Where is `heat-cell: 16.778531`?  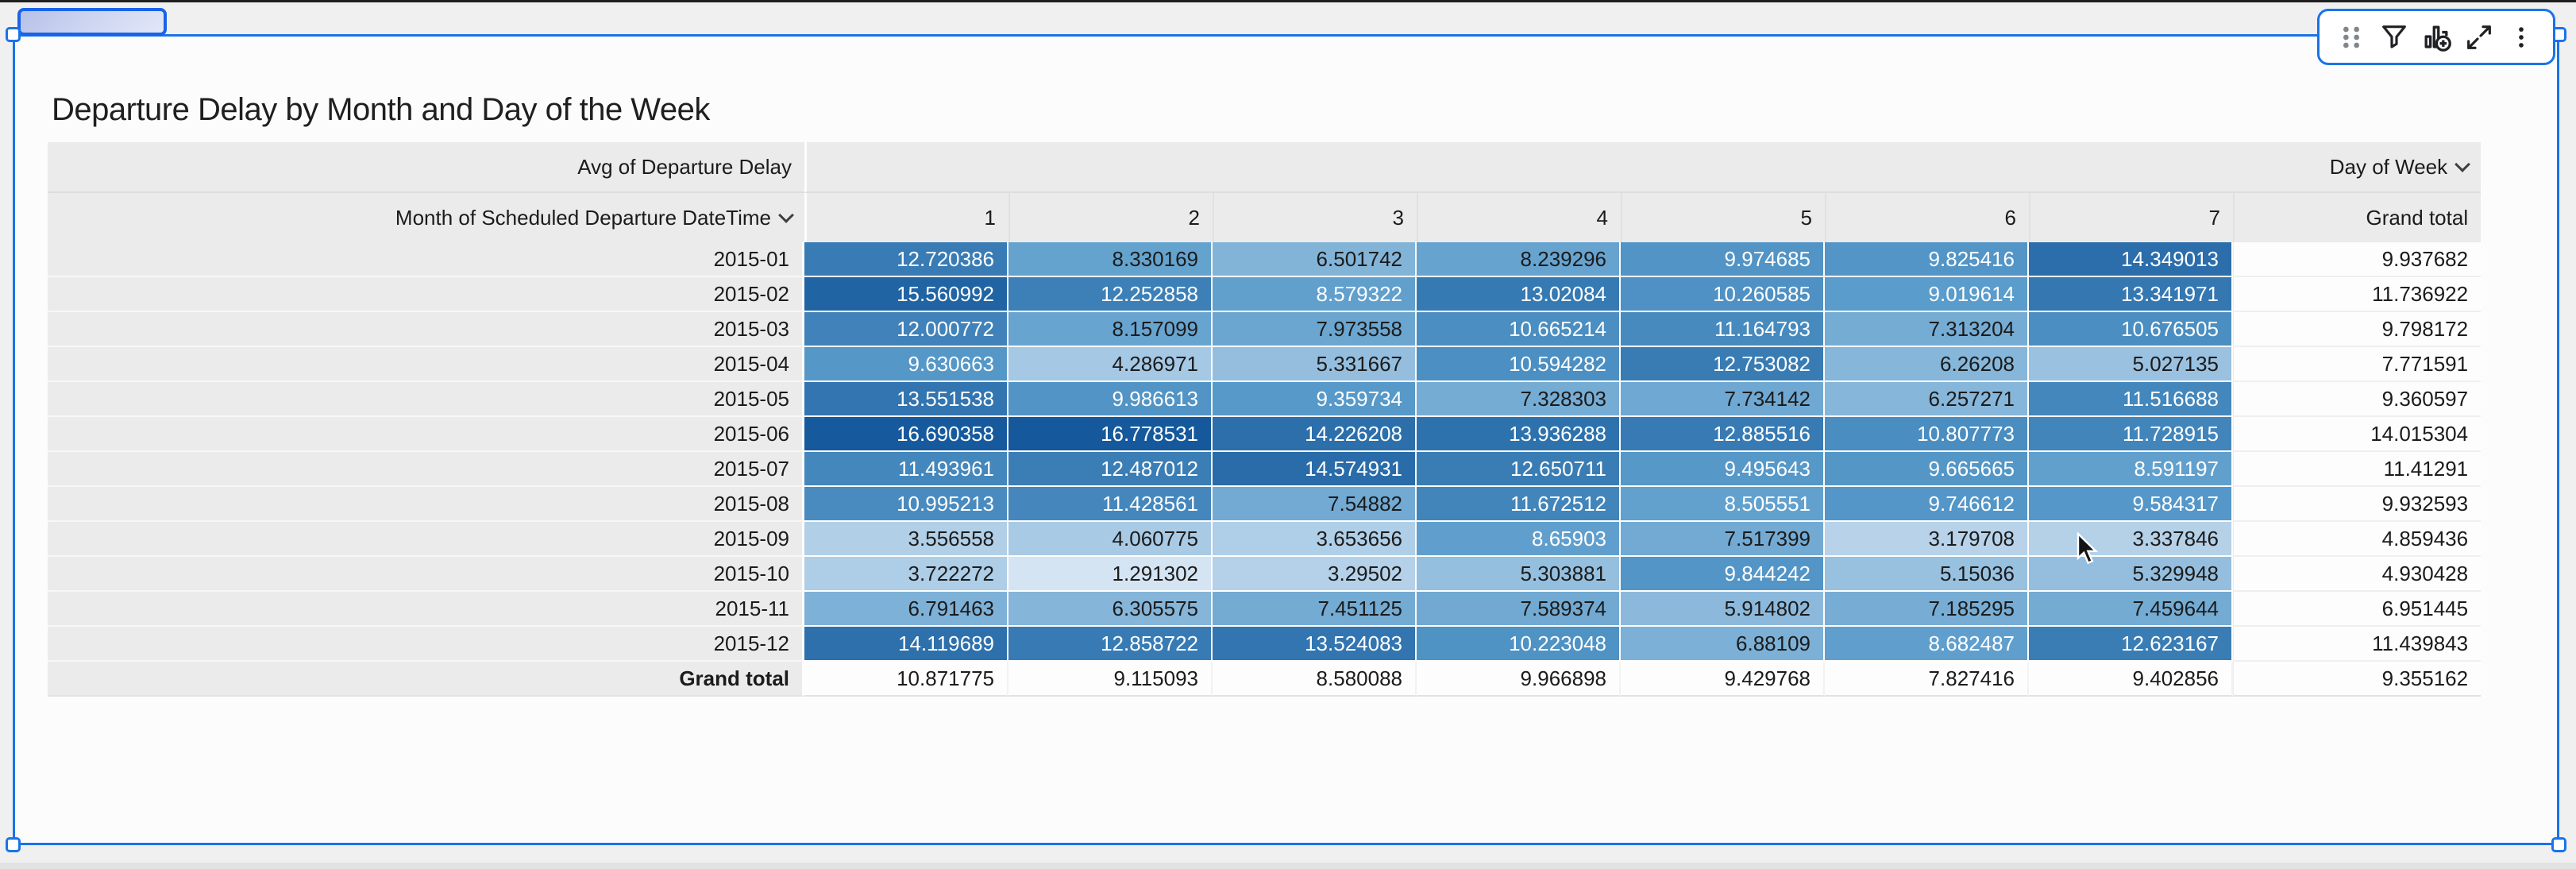 heat-cell: 16.778531 is located at coordinates (1110, 434).